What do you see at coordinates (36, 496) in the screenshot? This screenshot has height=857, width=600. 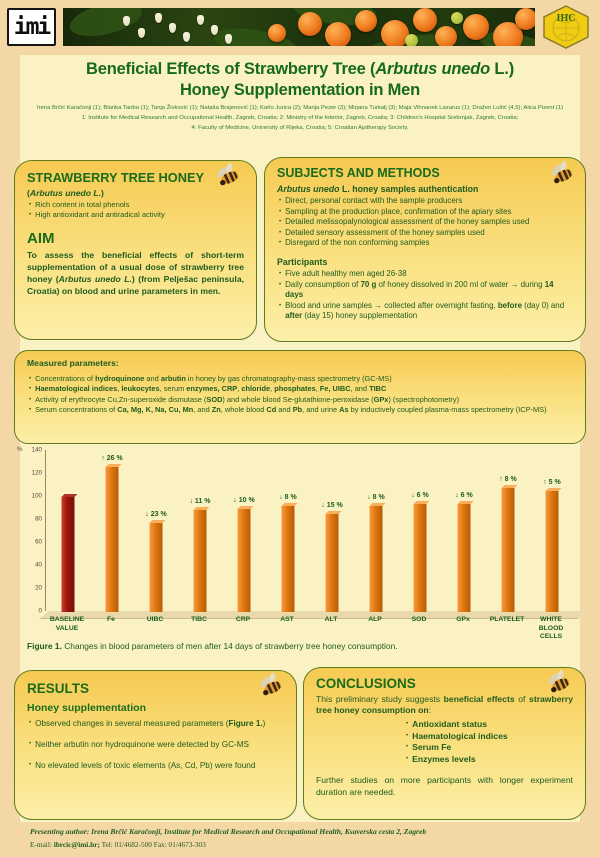 I see `chart-y-tick-label: 100` at bounding box center [36, 496].